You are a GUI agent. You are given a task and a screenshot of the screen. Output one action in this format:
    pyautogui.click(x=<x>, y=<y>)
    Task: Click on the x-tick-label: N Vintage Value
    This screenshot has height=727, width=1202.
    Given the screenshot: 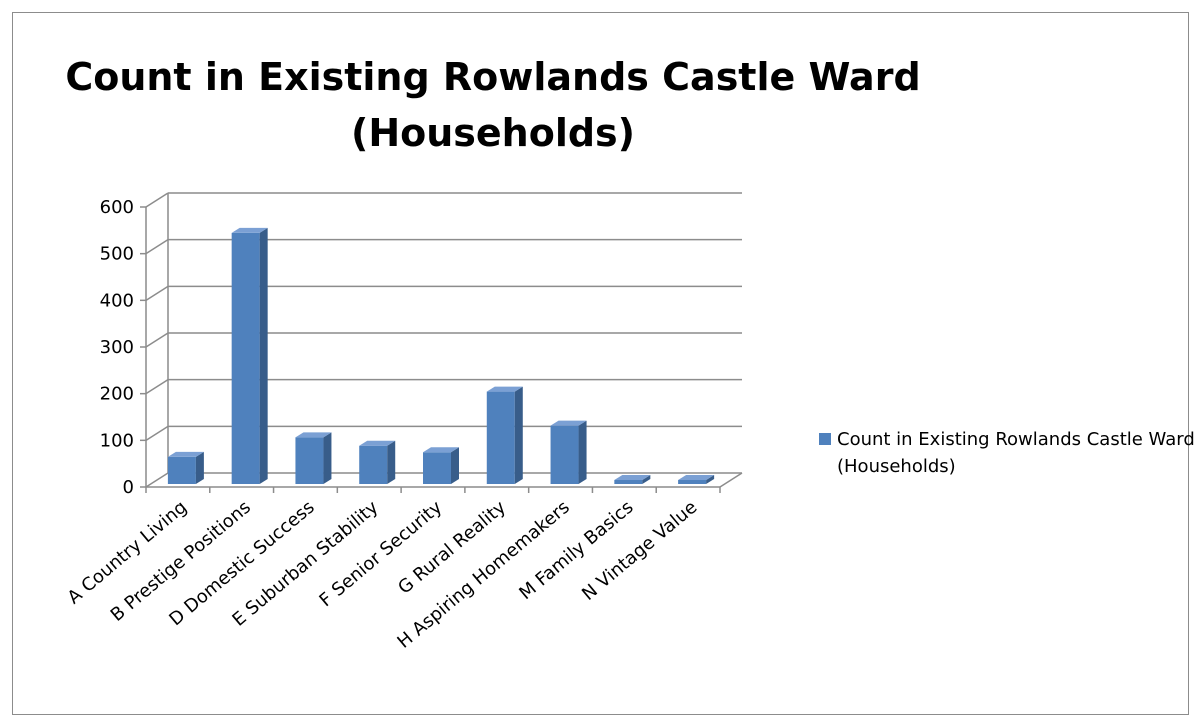 What is the action you would take?
    pyautogui.click(x=639, y=551)
    